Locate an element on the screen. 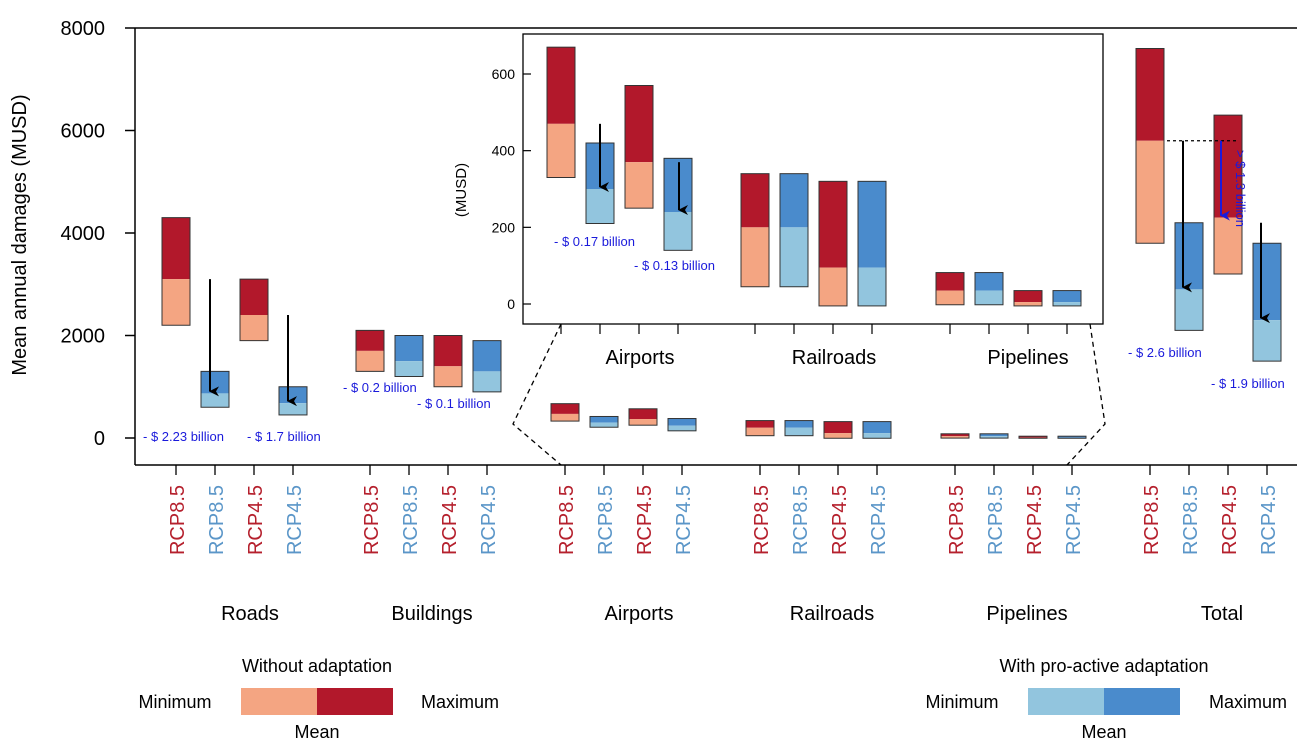  savings-label: - $ 0.17 billion is located at coordinates (594, 241).